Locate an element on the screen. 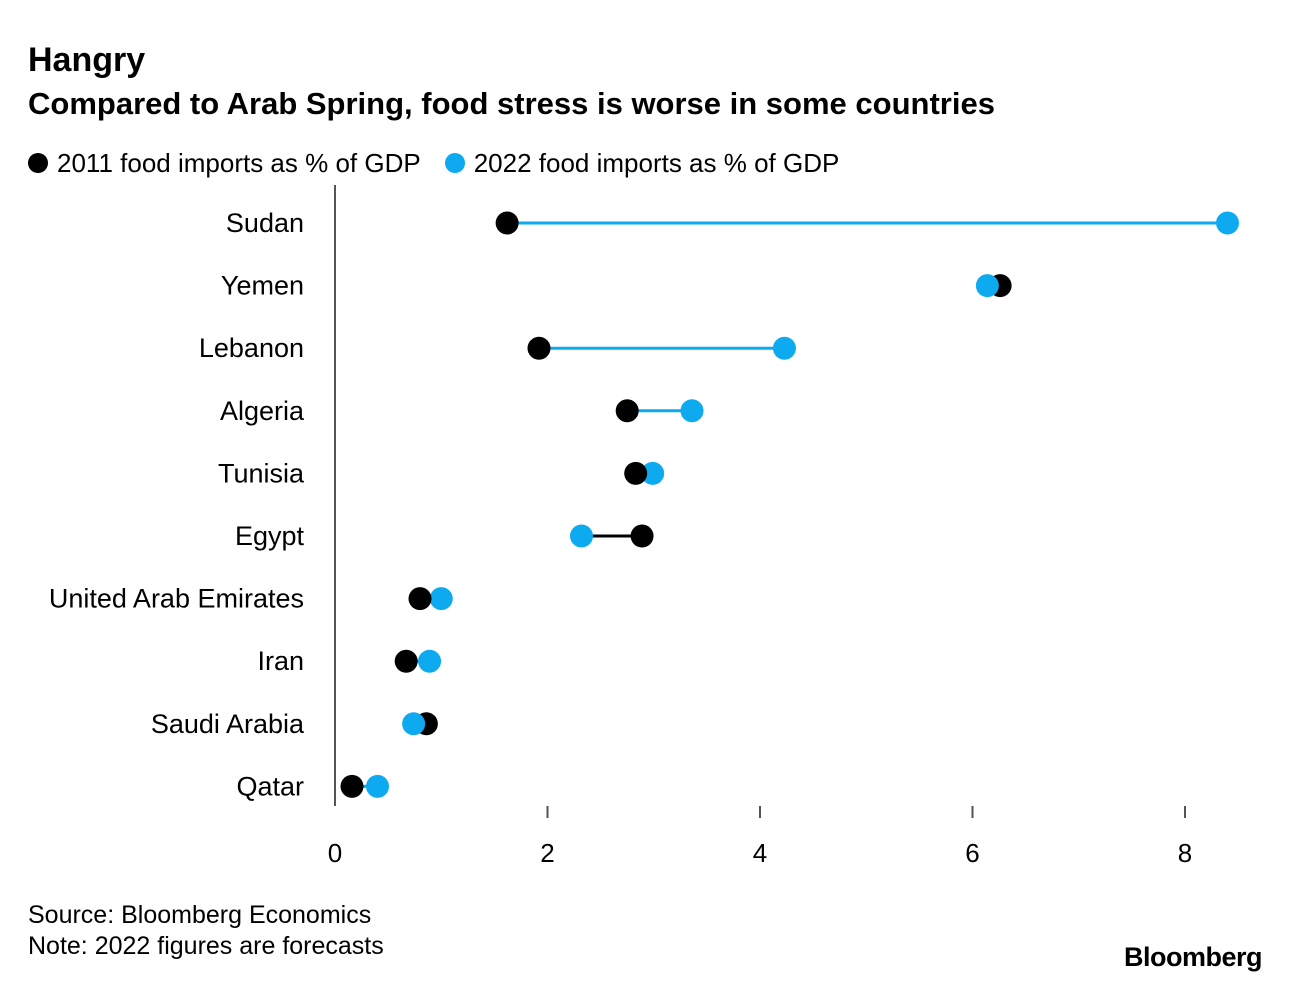  dot-2022-united-arab-emirates is located at coordinates (441, 599).